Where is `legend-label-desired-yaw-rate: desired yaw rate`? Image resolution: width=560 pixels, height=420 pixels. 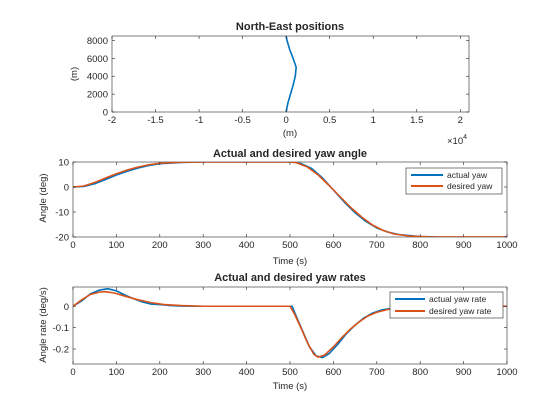
legend-label-desired-yaw-rate: desired yaw rate is located at coordinates (460, 311).